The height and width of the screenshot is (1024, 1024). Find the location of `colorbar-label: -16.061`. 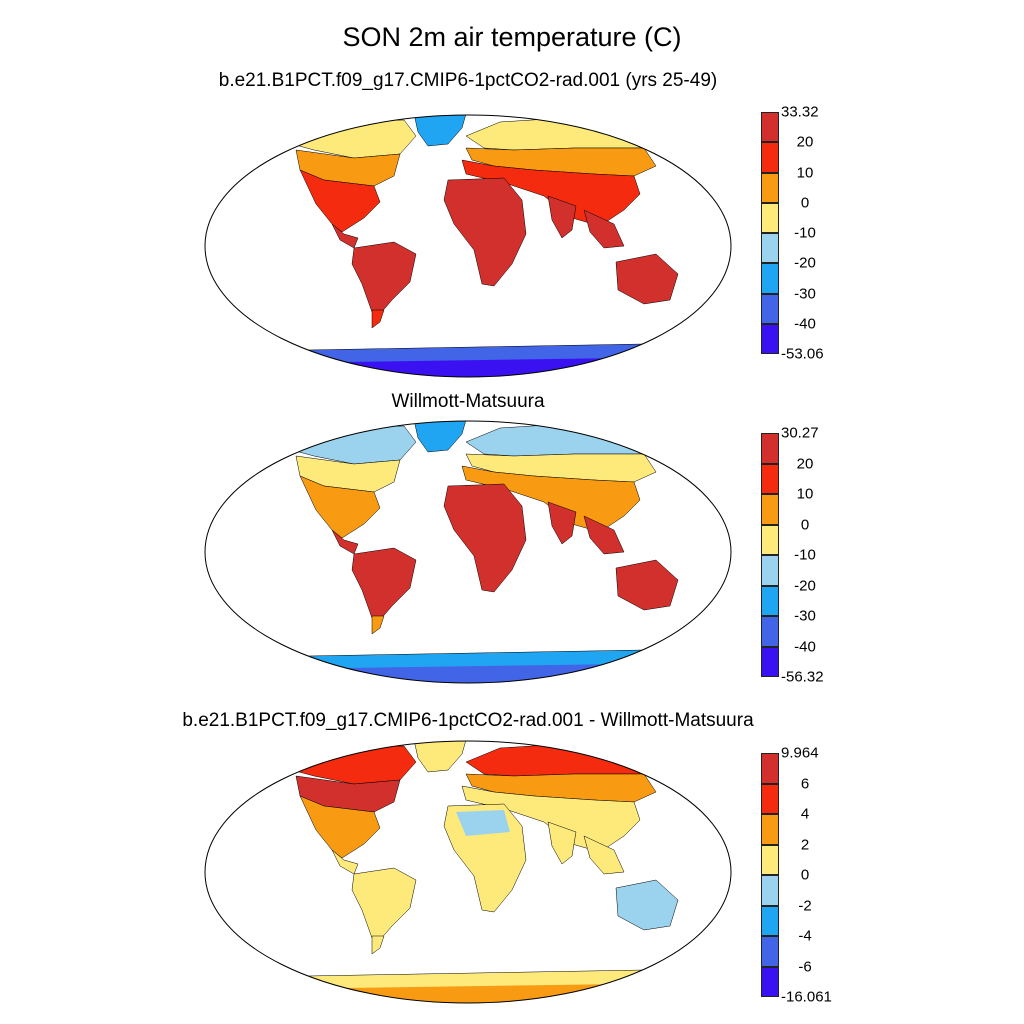

colorbar-label: -16.061 is located at coordinates (806, 997).